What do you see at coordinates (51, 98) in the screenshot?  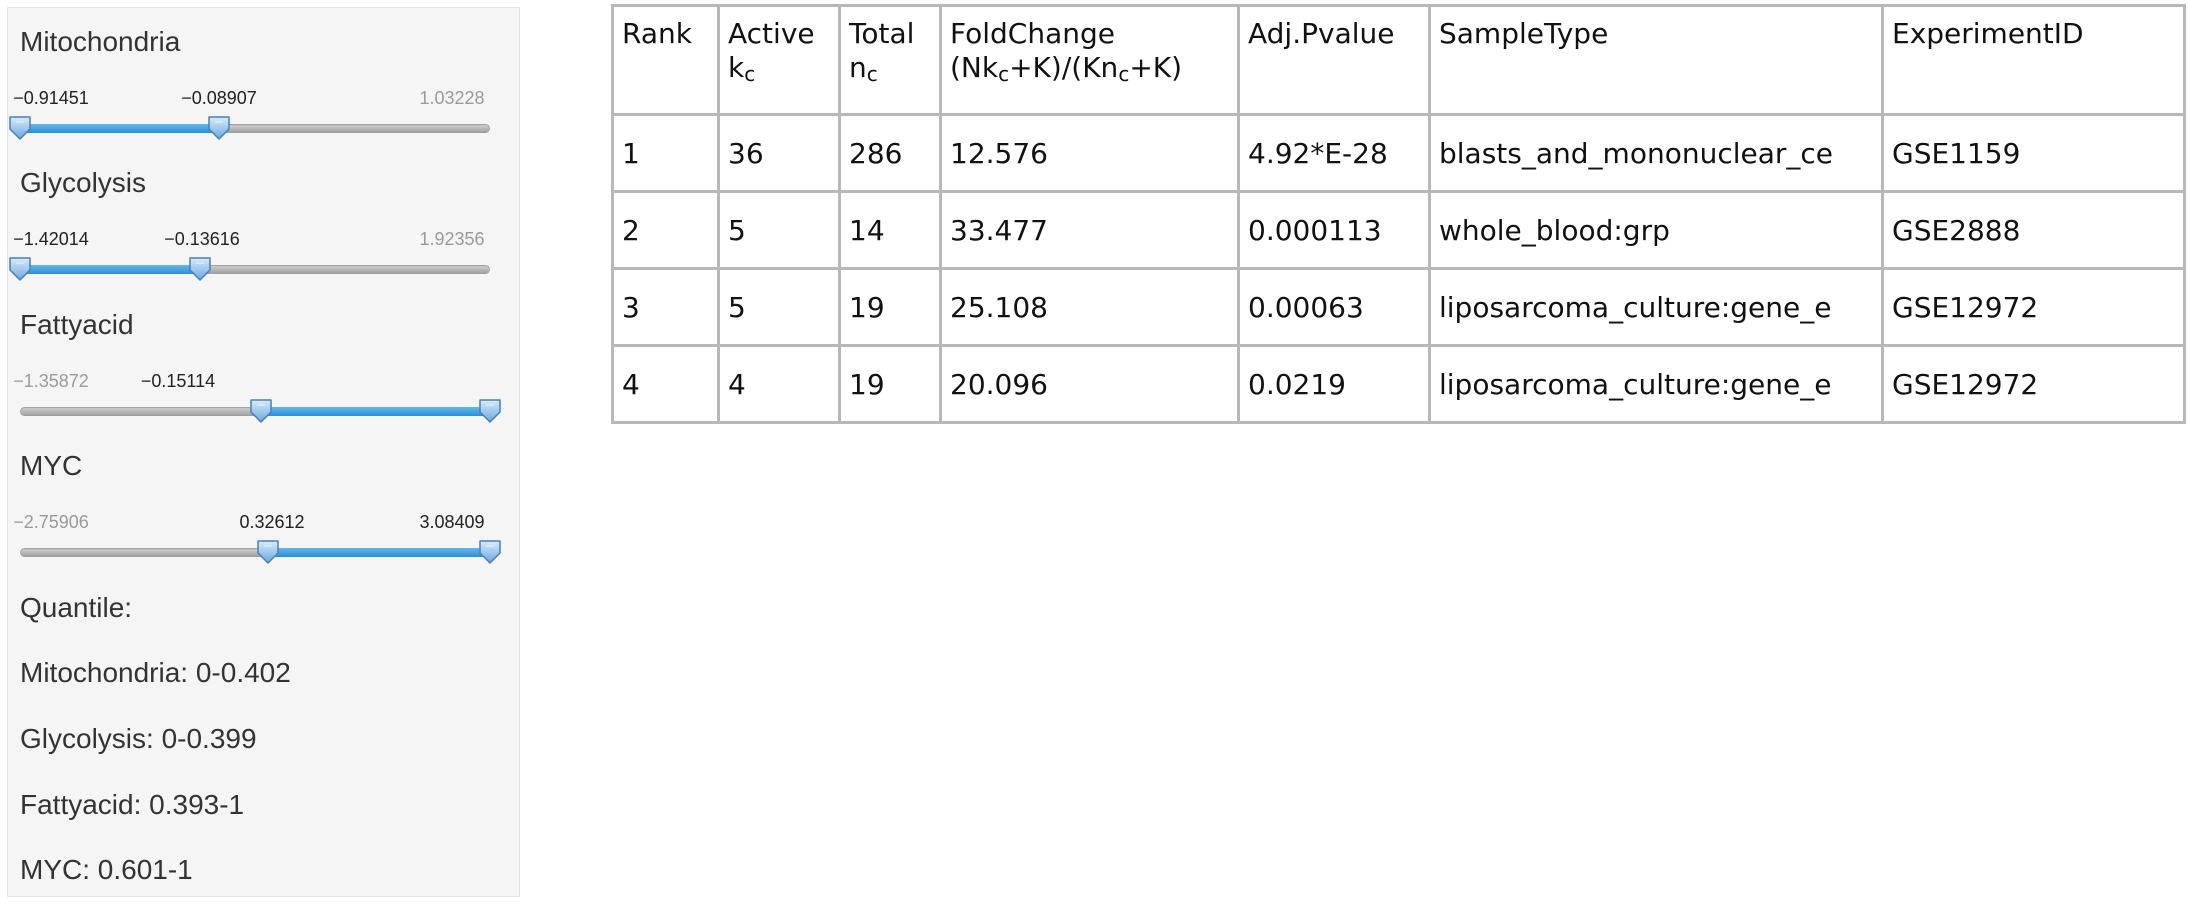 I see `slider-min-value: −0.91451` at bounding box center [51, 98].